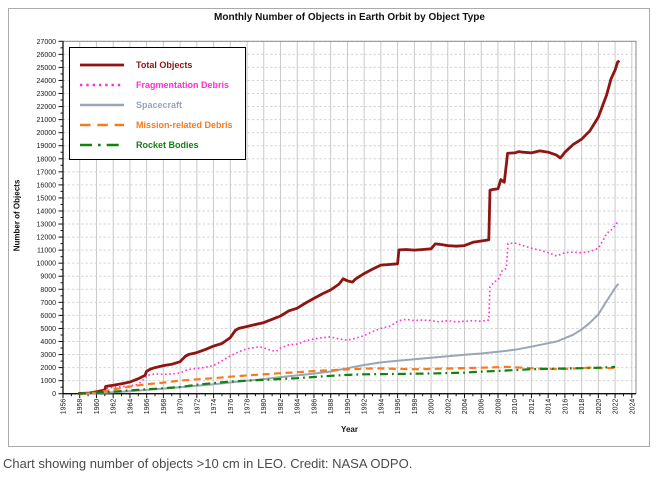 The image size is (660, 482). I want to click on legend-label-total: Total Objects, so click(164, 65).